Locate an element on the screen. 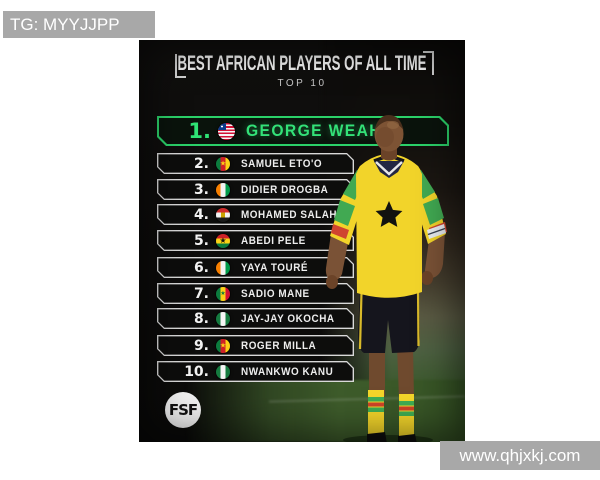  player-name: JAY-JAY OKOCHA is located at coordinates (288, 318).